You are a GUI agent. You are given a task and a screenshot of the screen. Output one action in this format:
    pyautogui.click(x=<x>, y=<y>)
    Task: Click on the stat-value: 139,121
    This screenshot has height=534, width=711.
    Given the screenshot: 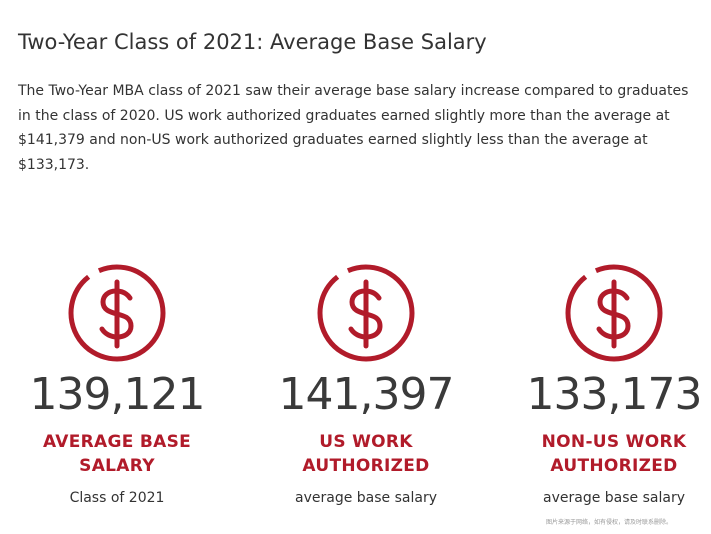 What is the action you would take?
    pyautogui.click(x=117, y=394)
    